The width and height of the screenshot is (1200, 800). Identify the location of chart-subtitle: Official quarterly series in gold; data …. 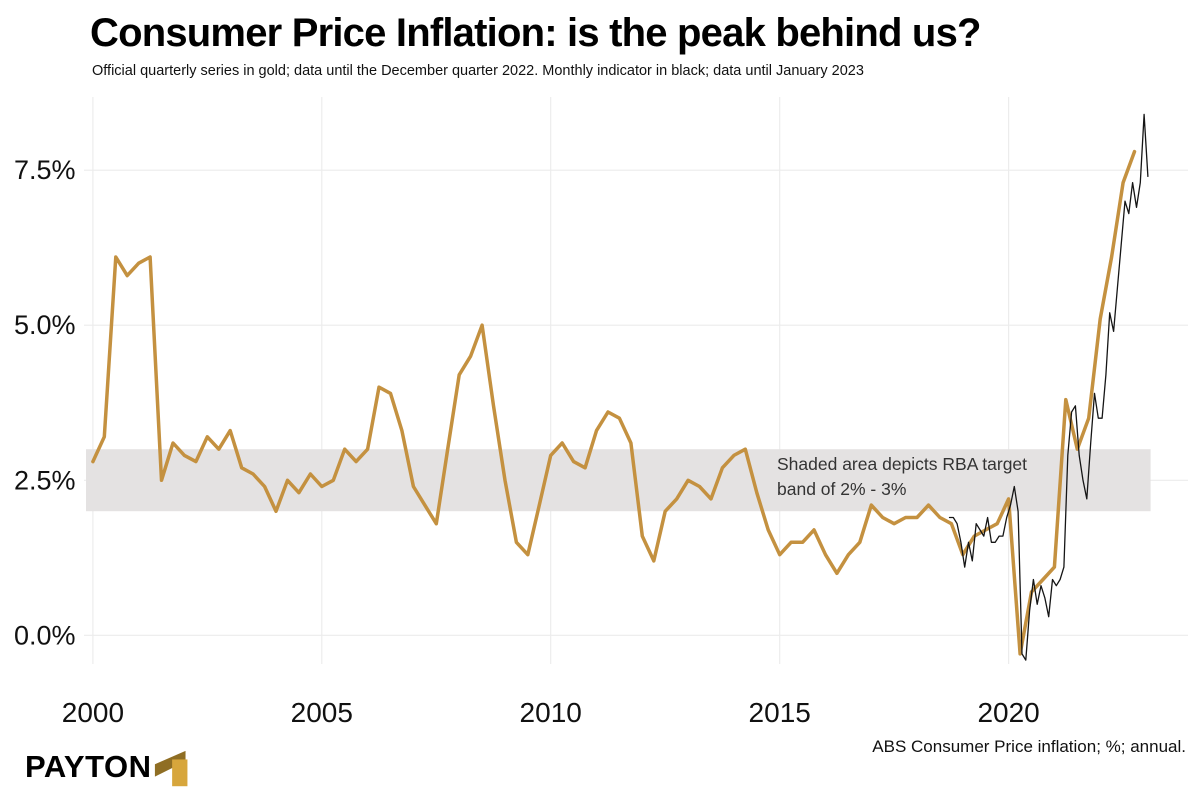
(478, 71).